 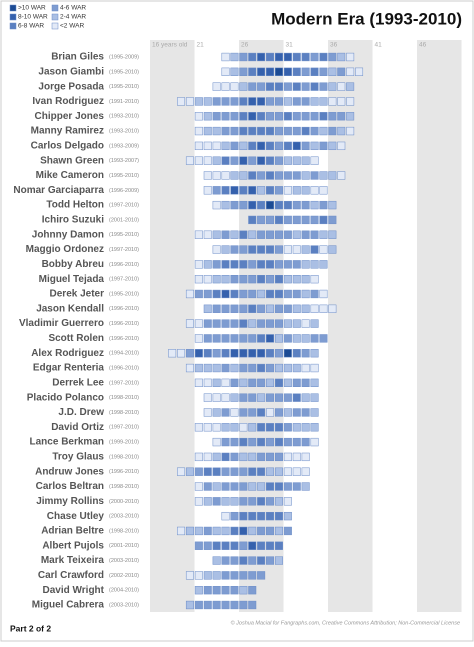 What do you see at coordinates (124, 502) in the screenshot?
I see `player-years: (2000-2010)` at bounding box center [124, 502].